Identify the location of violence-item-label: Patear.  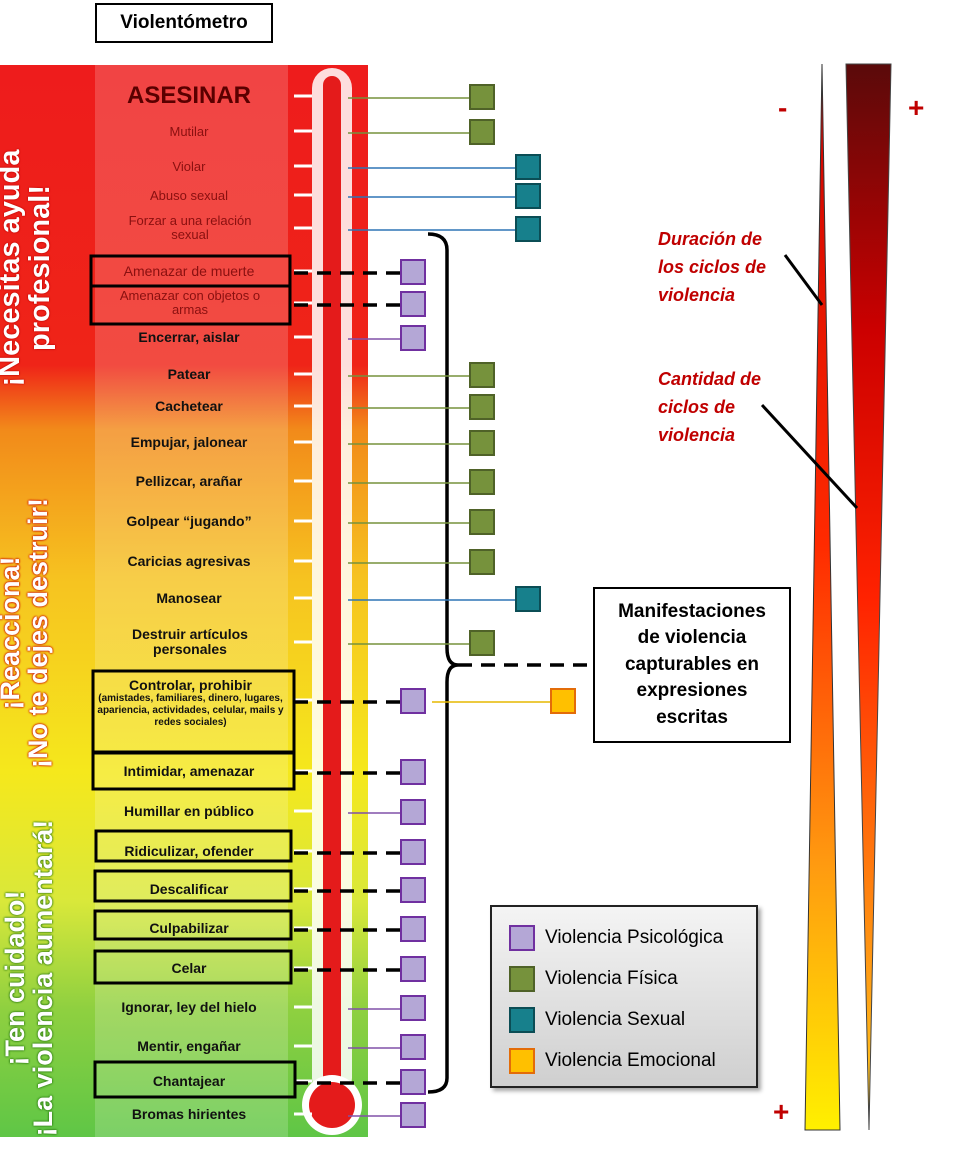
(189, 373).